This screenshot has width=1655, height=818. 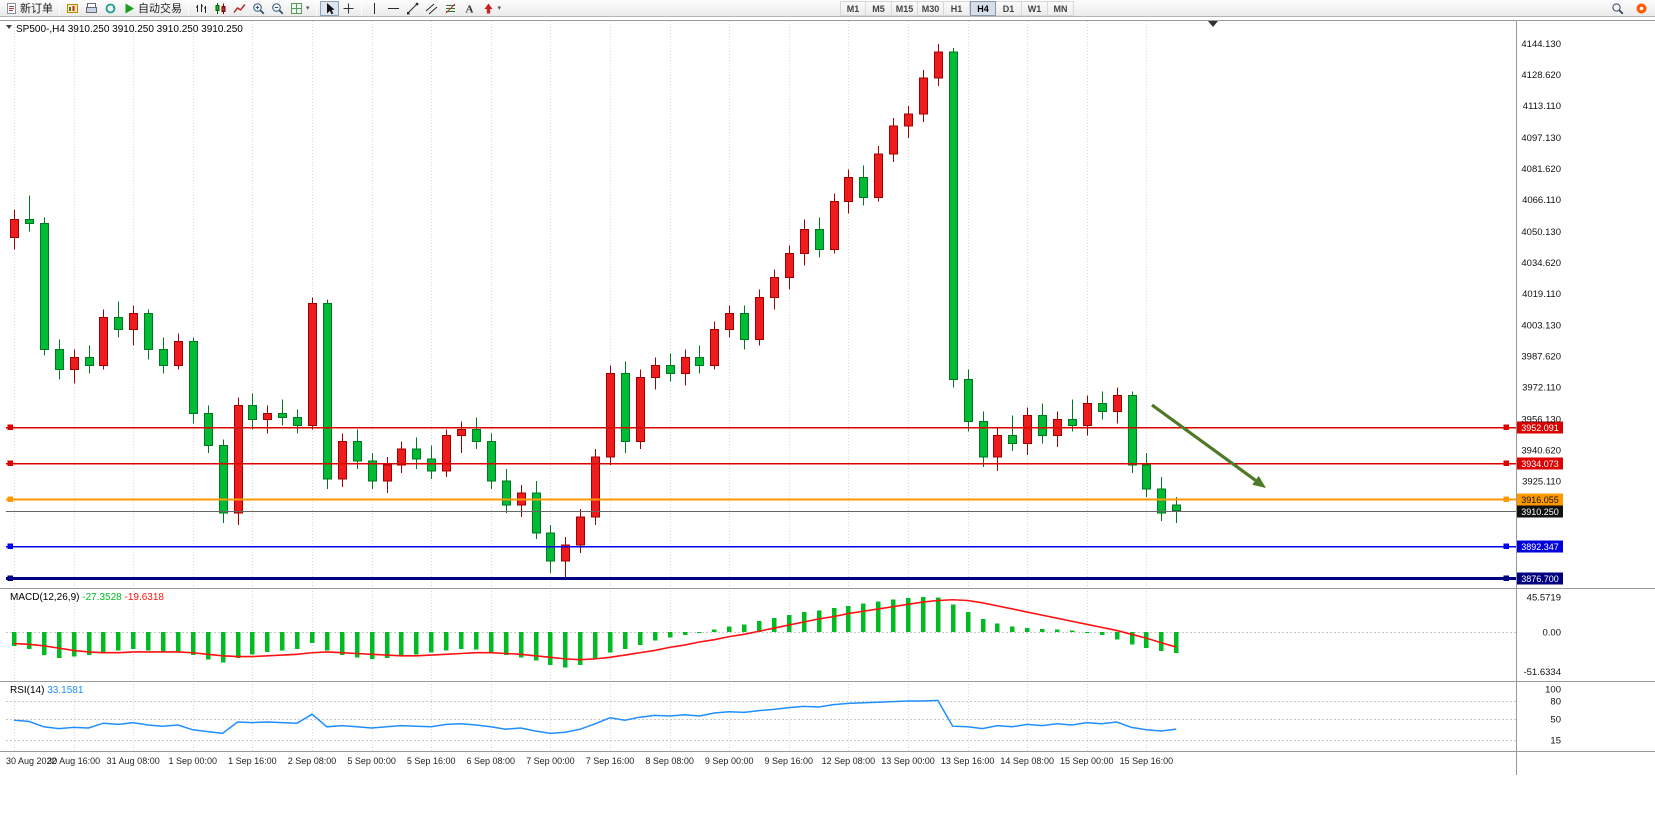 I want to click on text-tool-button: A, so click(x=469, y=8).